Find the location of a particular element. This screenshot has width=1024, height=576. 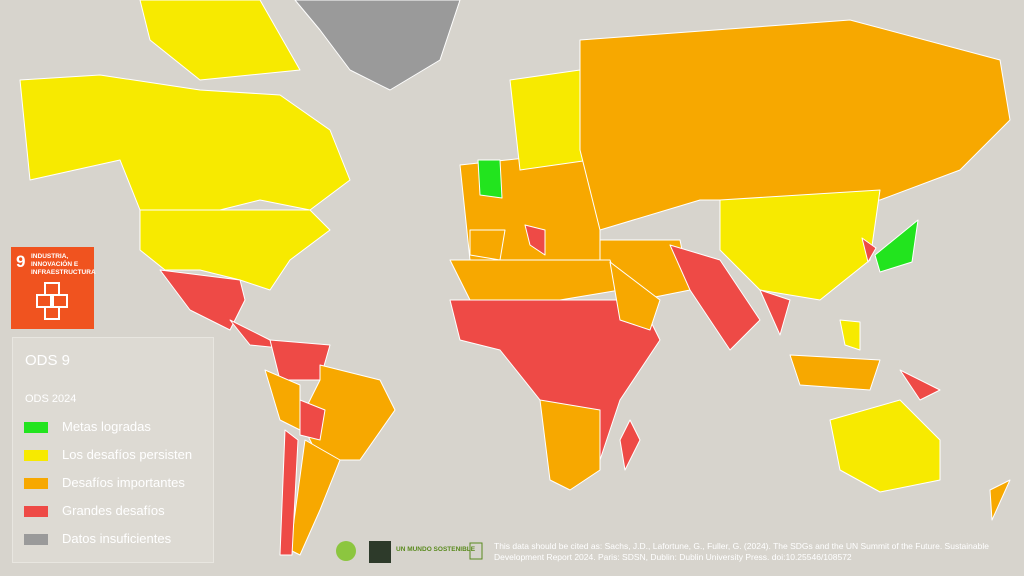

legend-label: Datos insuficientes is located at coordinates (117, 538).